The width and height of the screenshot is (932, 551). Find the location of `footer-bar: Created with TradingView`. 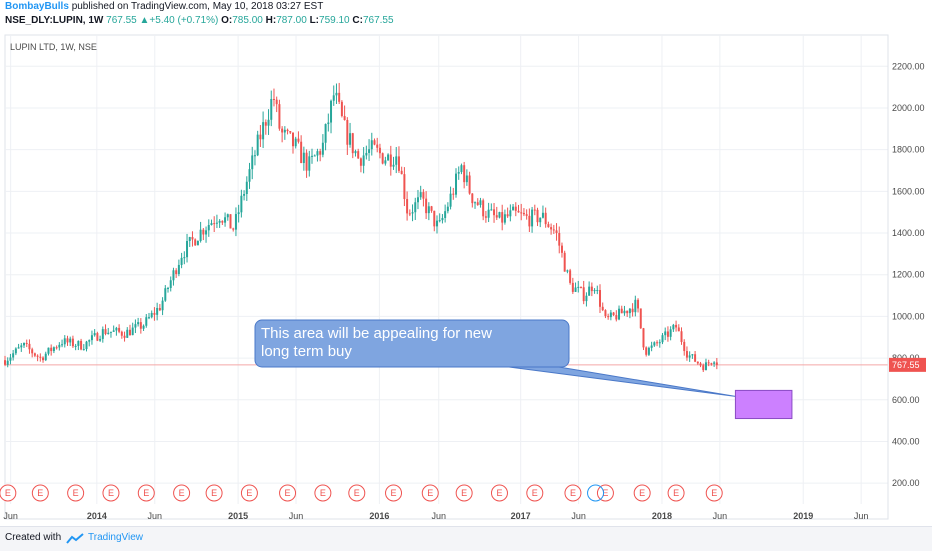

footer-bar: Created with TradingView is located at coordinates (466, 538).